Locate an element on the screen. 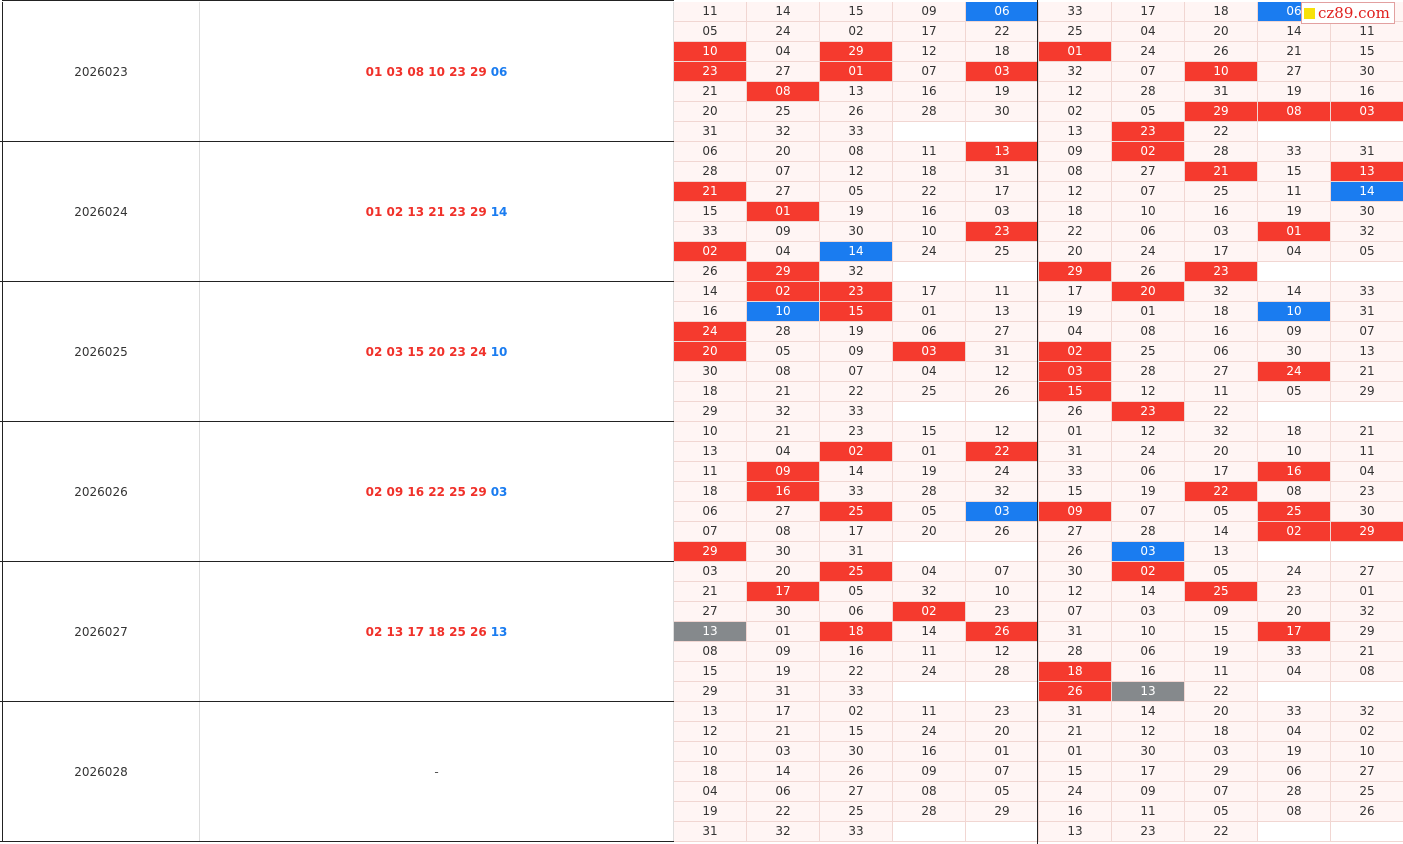 The image size is (1403, 844). grid-number-cell: 20 is located at coordinates (1221, 32).